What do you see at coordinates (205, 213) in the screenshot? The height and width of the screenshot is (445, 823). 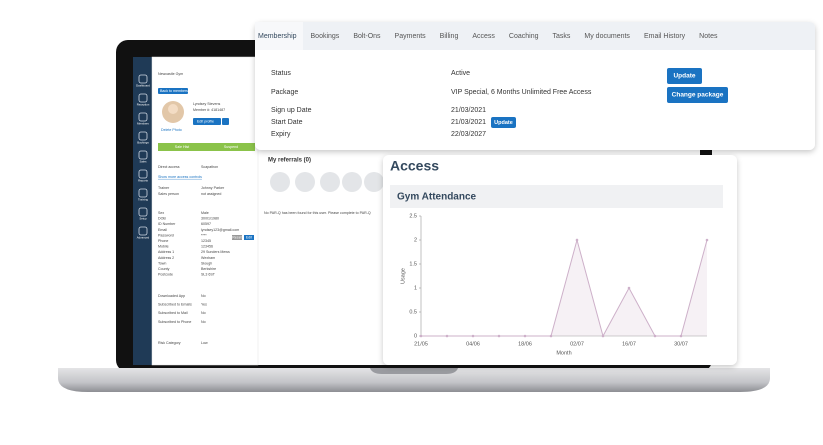 I see `field-value: Male` at bounding box center [205, 213].